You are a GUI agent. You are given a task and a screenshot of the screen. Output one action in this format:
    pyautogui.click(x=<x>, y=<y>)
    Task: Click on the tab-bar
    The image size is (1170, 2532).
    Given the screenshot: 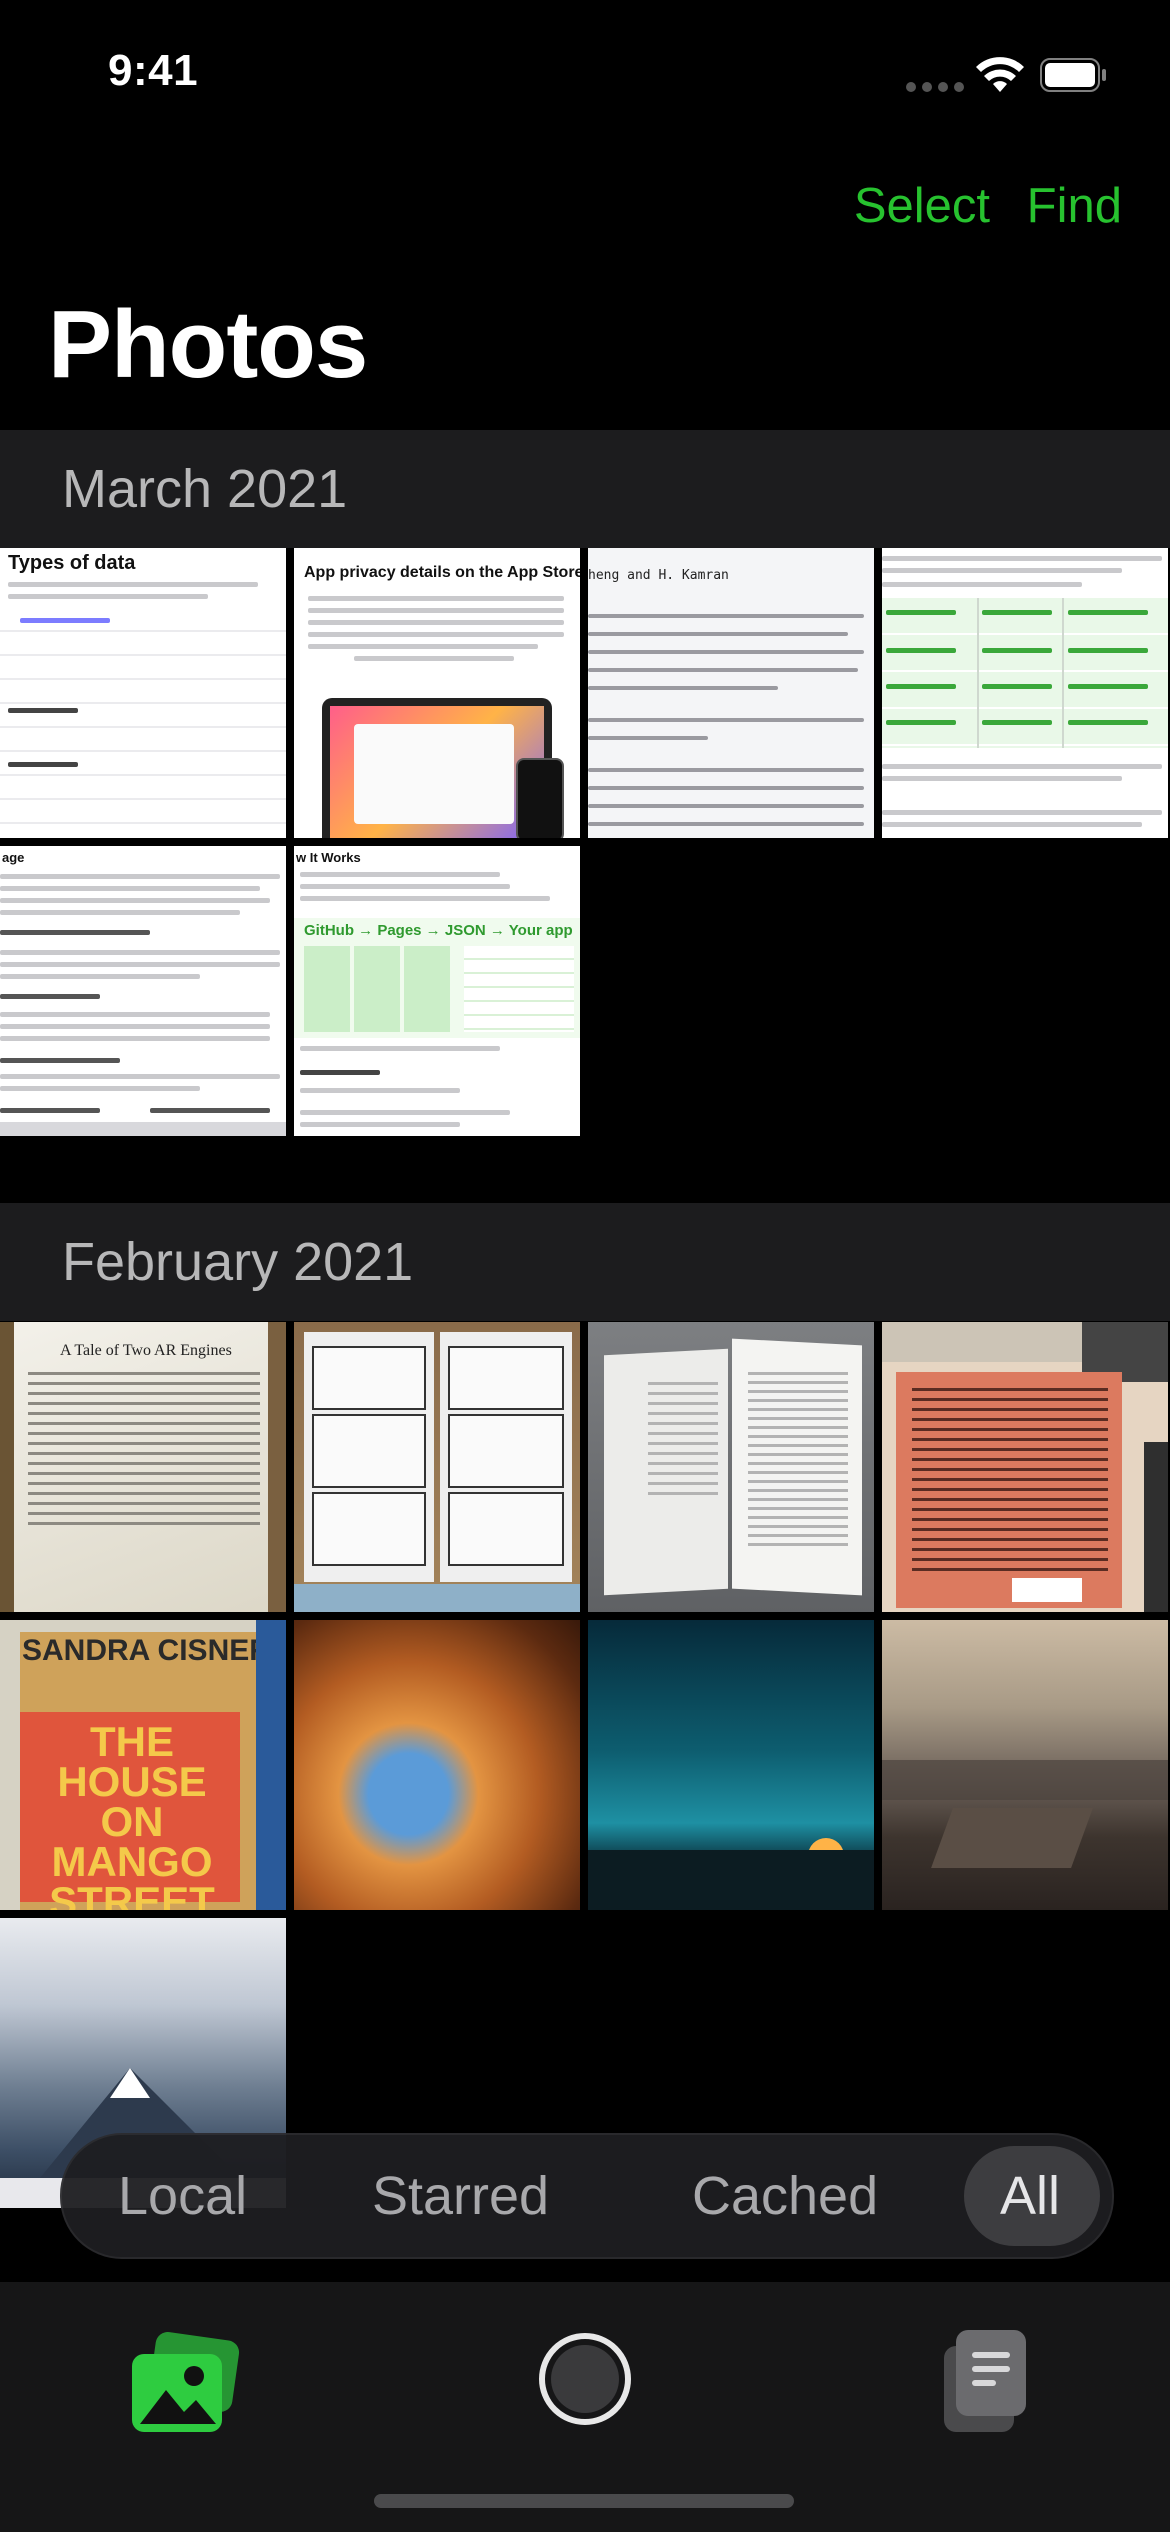 What is the action you would take?
    pyautogui.click(x=585, y=2407)
    